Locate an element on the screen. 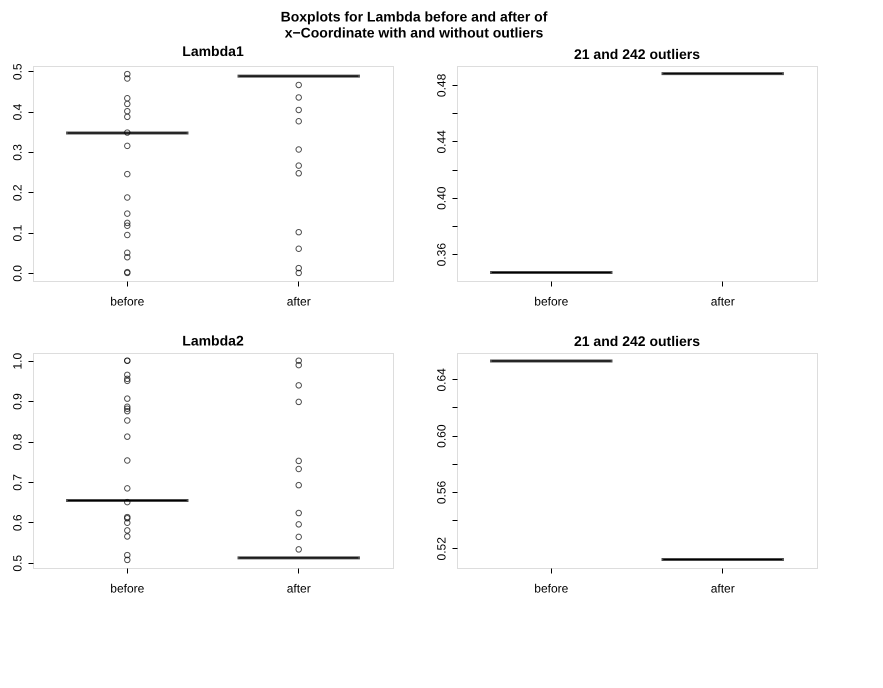 The height and width of the screenshot is (688, 883). y-tick-label: 0.9 is located at coordinates (17, 401).